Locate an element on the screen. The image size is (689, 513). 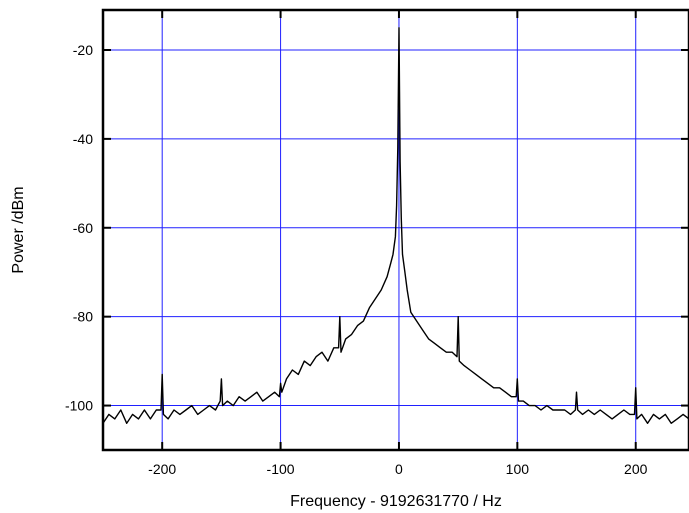
y-tick-label: -100 is located at coordinates (79, 406).